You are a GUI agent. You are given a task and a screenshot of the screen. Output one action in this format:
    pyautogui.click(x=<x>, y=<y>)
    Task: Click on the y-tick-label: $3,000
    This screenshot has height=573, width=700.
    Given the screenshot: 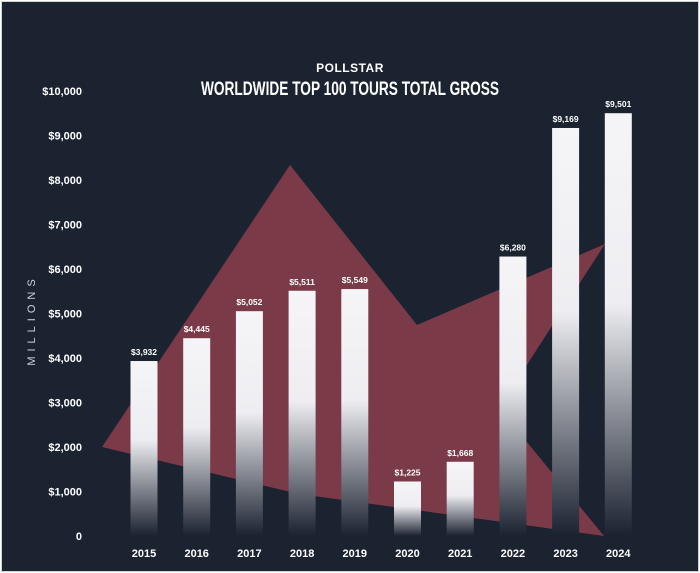 What is the action you would take?
    pyautogui.click(x=65, y=404)
    